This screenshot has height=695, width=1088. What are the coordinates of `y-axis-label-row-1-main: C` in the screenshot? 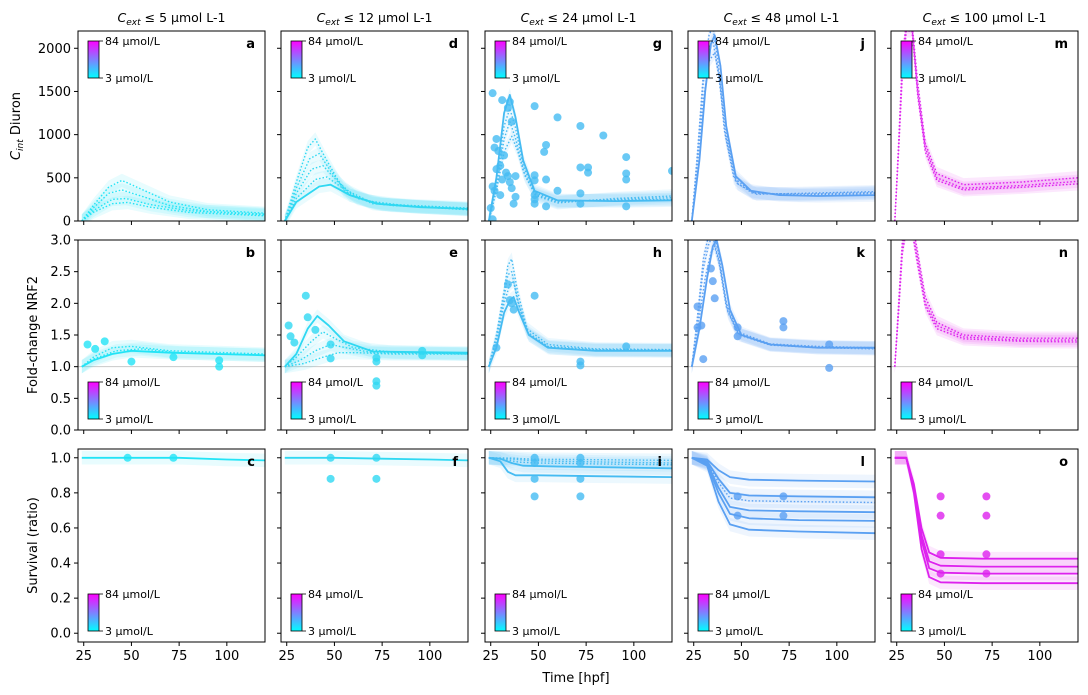 It's located at (16, 155).